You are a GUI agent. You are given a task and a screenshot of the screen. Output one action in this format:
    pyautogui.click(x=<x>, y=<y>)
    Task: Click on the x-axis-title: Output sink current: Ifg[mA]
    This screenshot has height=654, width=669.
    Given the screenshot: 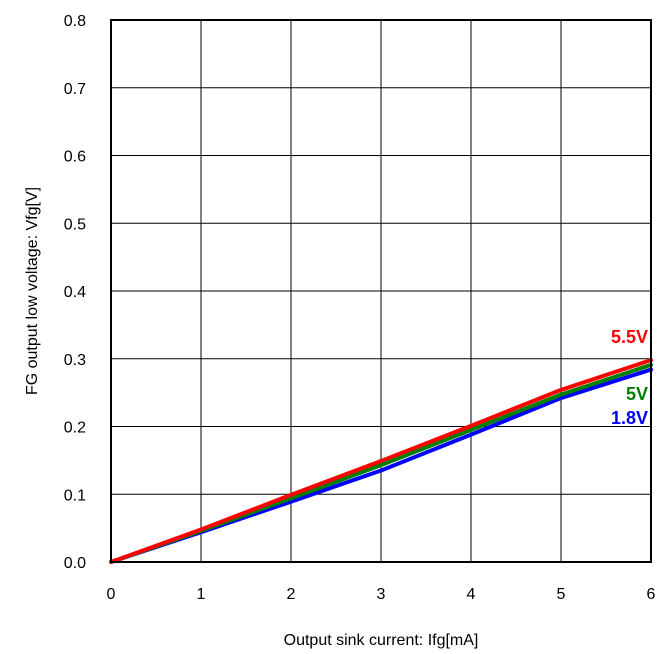 What is the action you would take?
    pyautogui.click(x=381, y=640)
    